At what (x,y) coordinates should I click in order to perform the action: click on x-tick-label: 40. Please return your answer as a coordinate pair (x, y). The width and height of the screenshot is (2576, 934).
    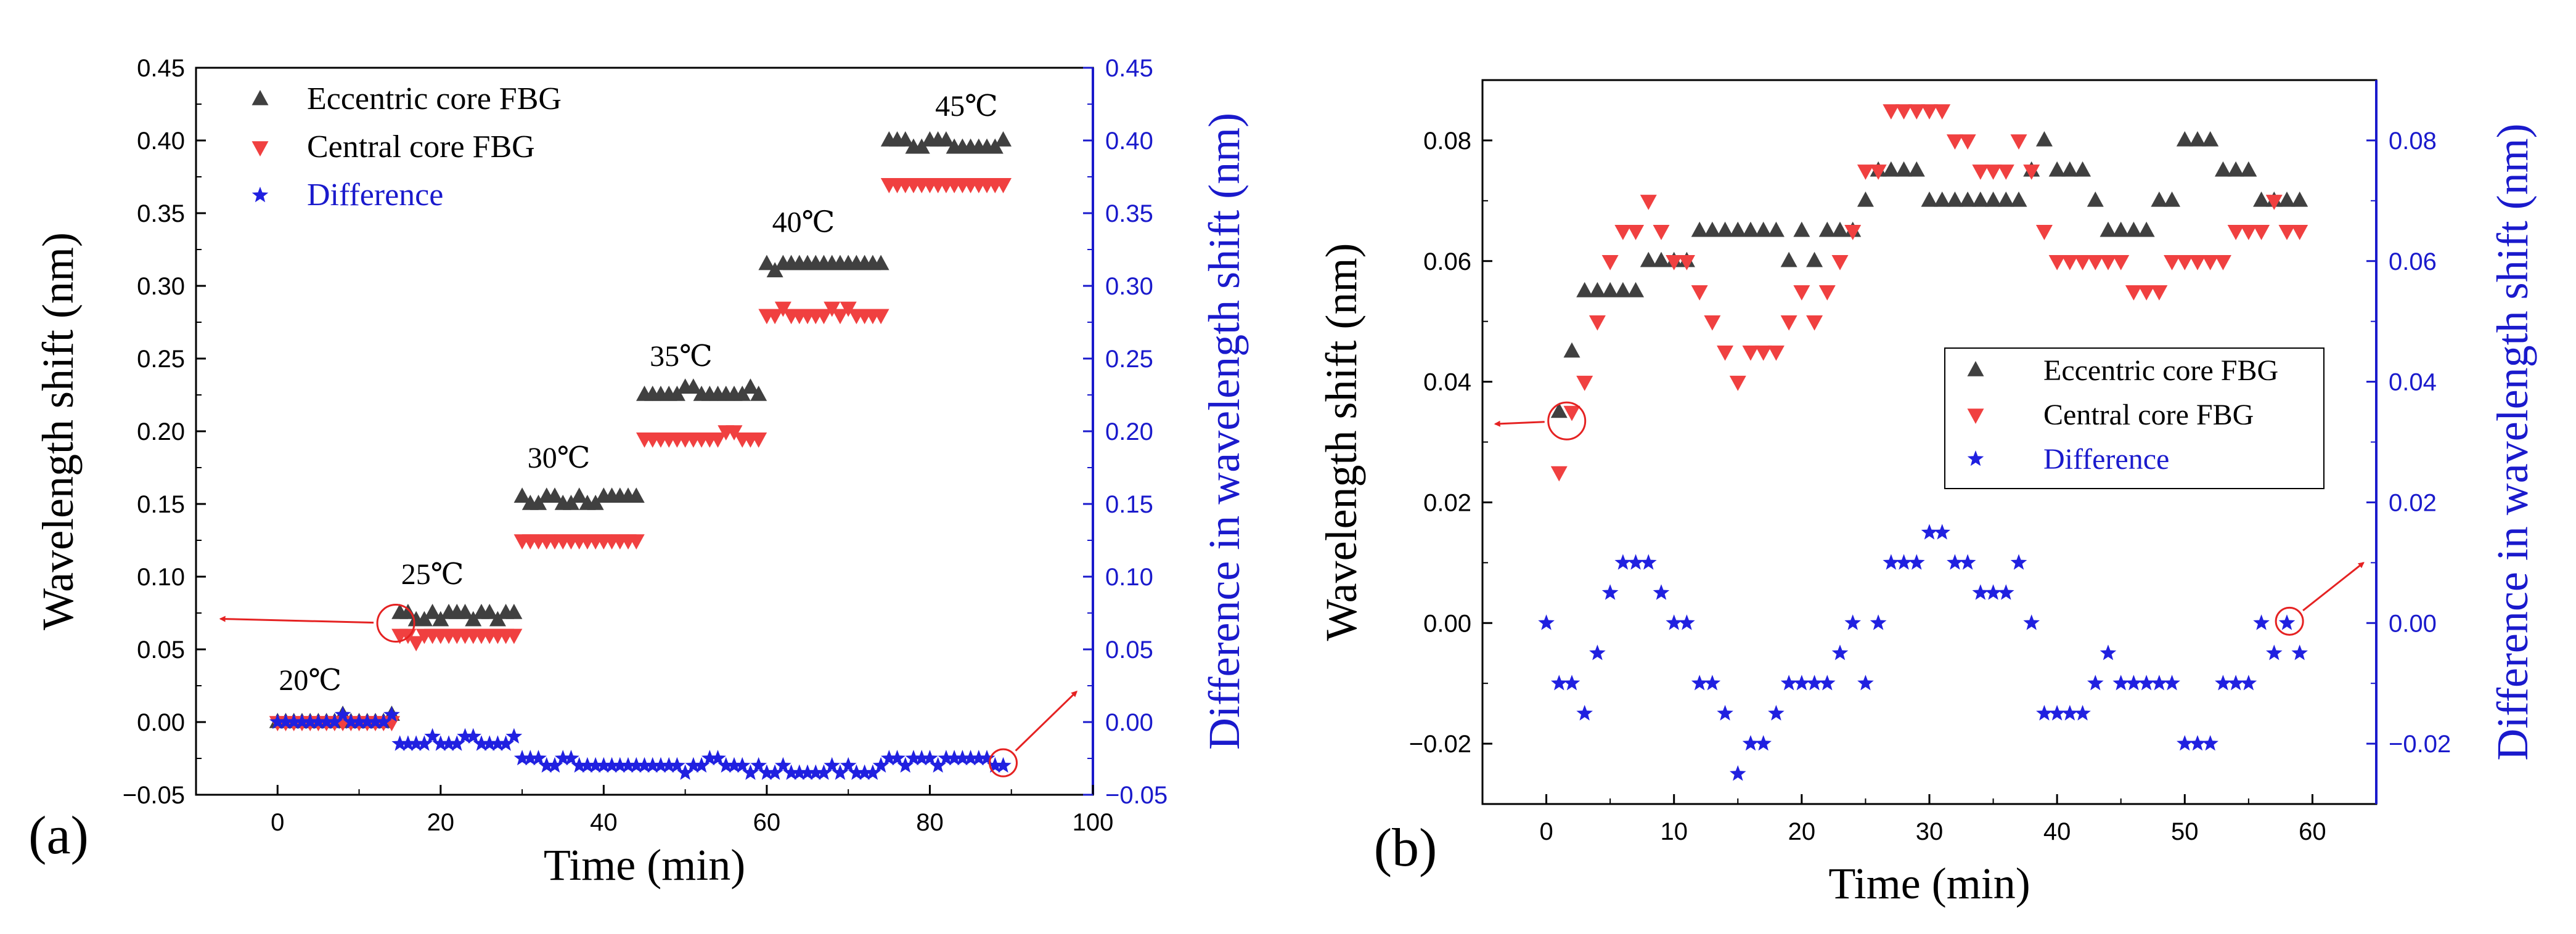
    Looking at the image, I should click on (604, 822).